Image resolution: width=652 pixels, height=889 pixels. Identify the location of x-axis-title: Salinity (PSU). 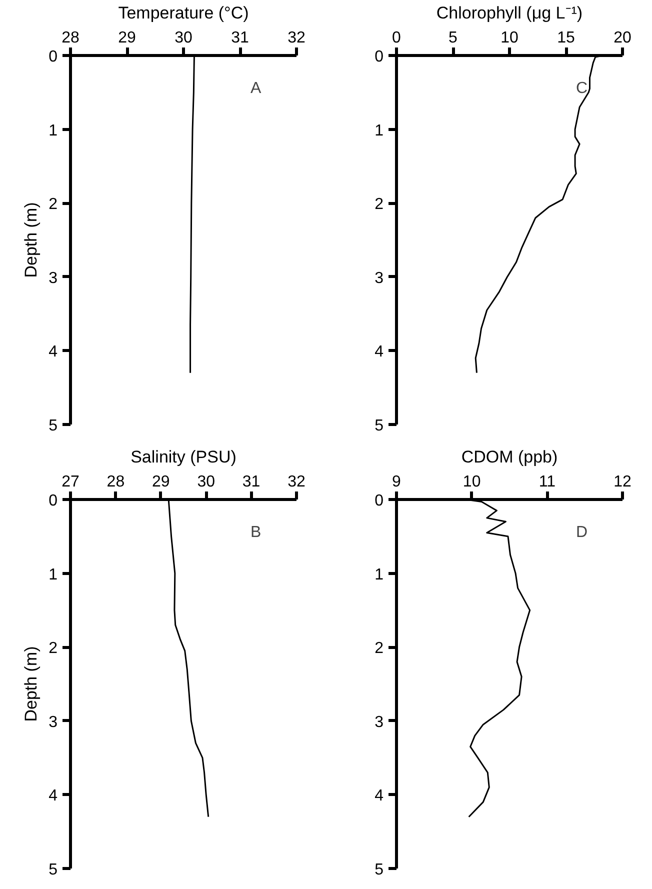
(183, 457).